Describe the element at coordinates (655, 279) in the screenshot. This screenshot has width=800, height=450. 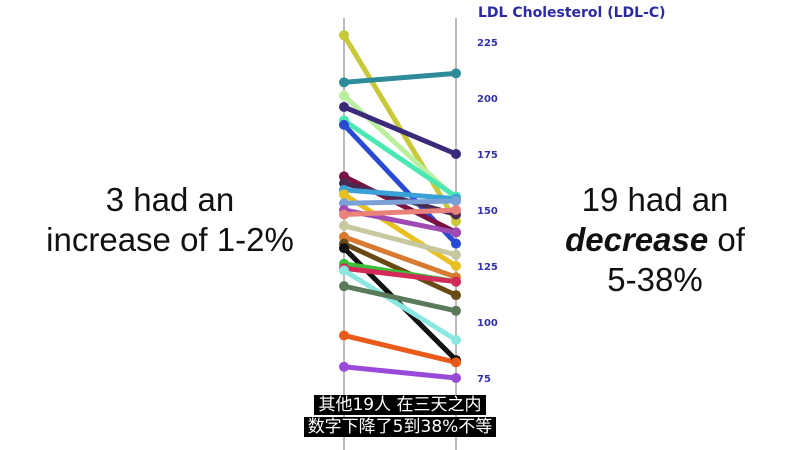
I see `right-caption-line3: 5-38%` at that location.